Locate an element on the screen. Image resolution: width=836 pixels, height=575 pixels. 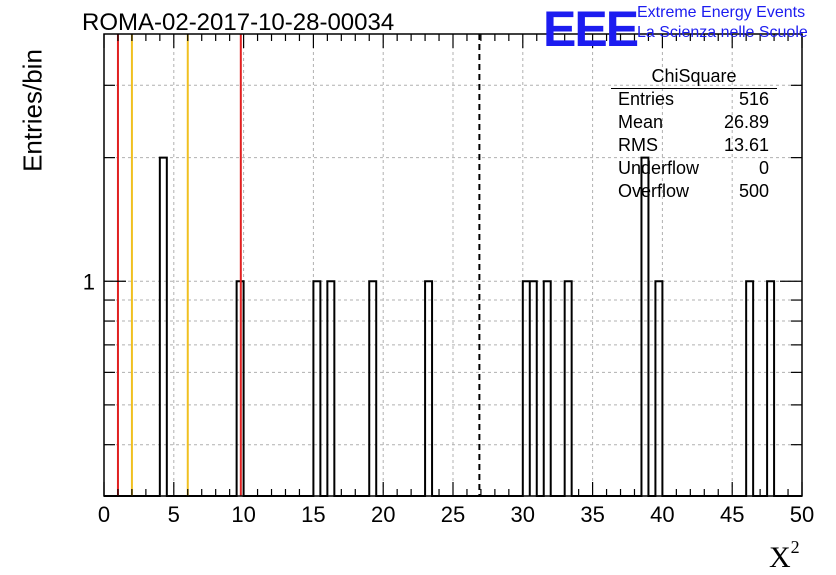
x-tick-label: 35 is located at coordinates (592, 514).